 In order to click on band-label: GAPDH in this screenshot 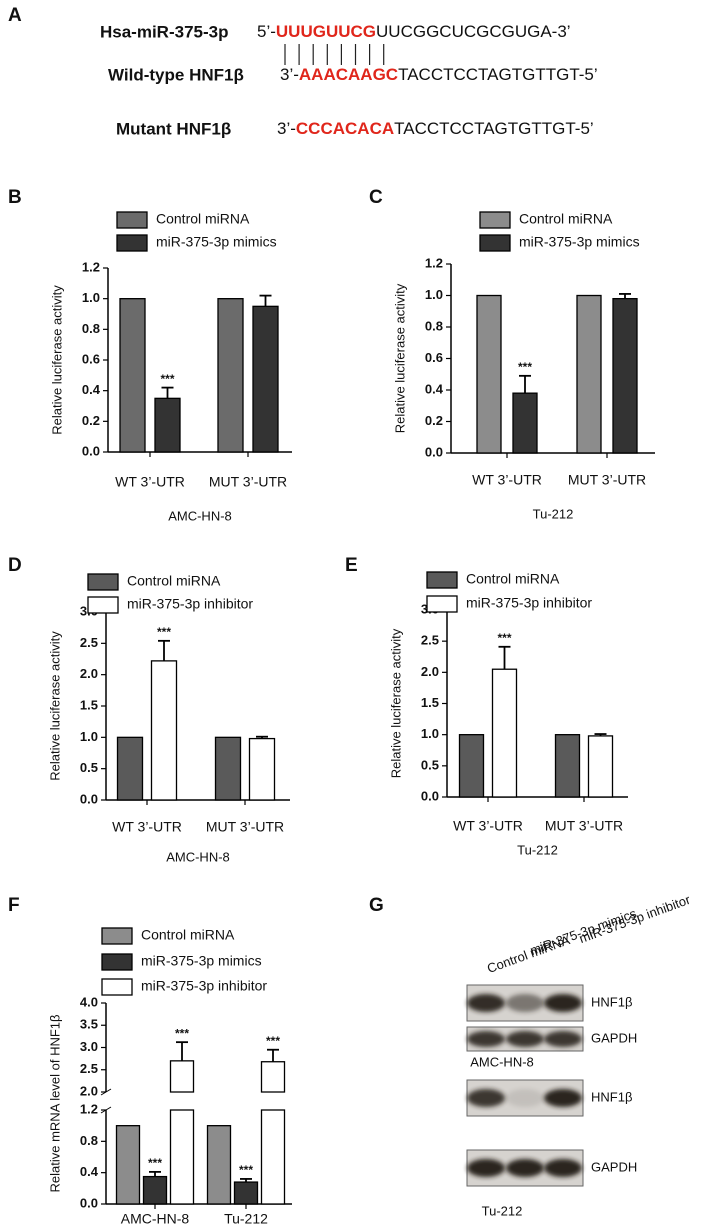, I will do `click(614, 1166)`.